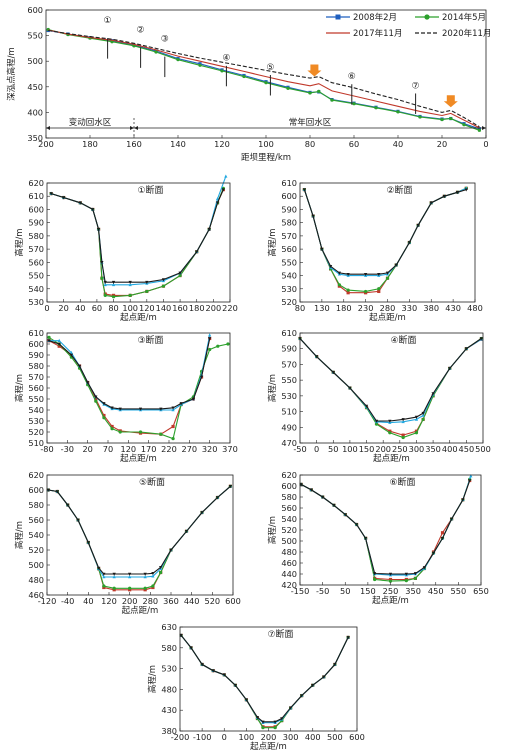  I want to click on y-tick-label: 490, so click(289, 427).